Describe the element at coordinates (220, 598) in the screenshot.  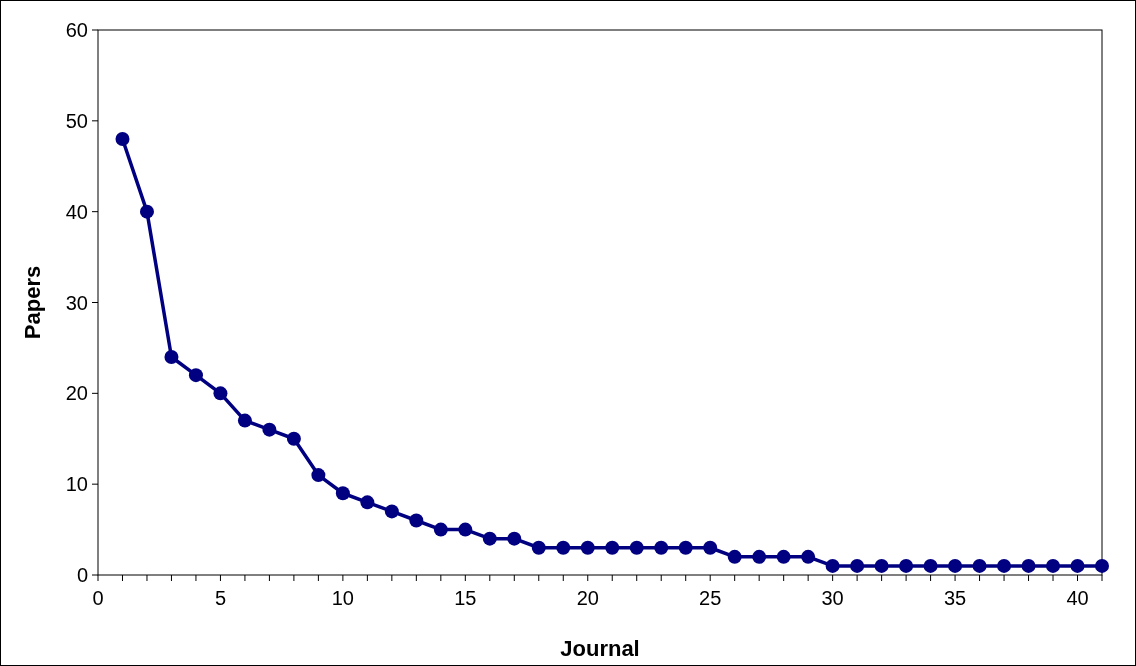
I see `x-tick-label: 5` at that location.